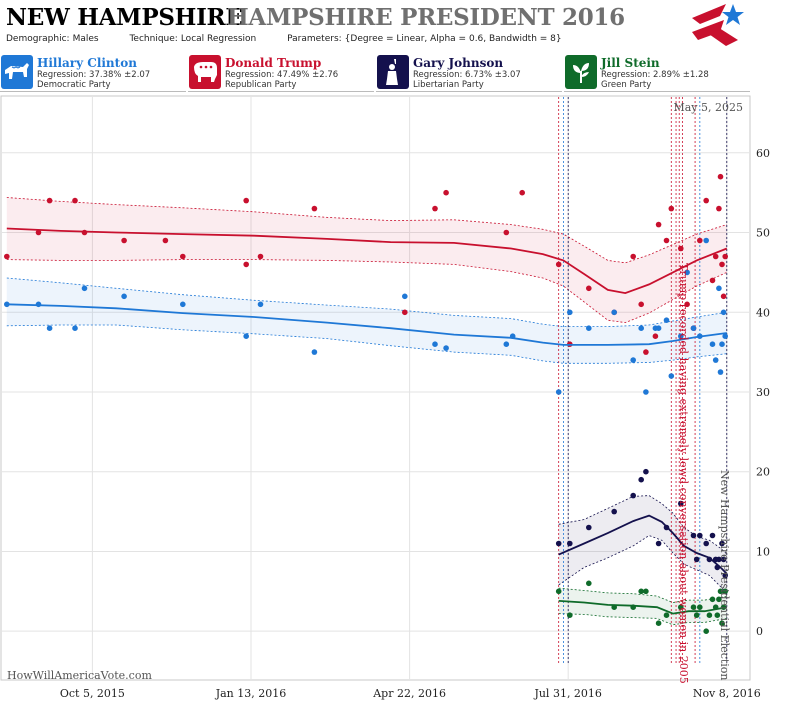 The width and height of the screenshot is (789, 704). Describe the element at coordinates (448, 85) in the screenshot. I see `candidate-party: Libertarian Party` at that location.